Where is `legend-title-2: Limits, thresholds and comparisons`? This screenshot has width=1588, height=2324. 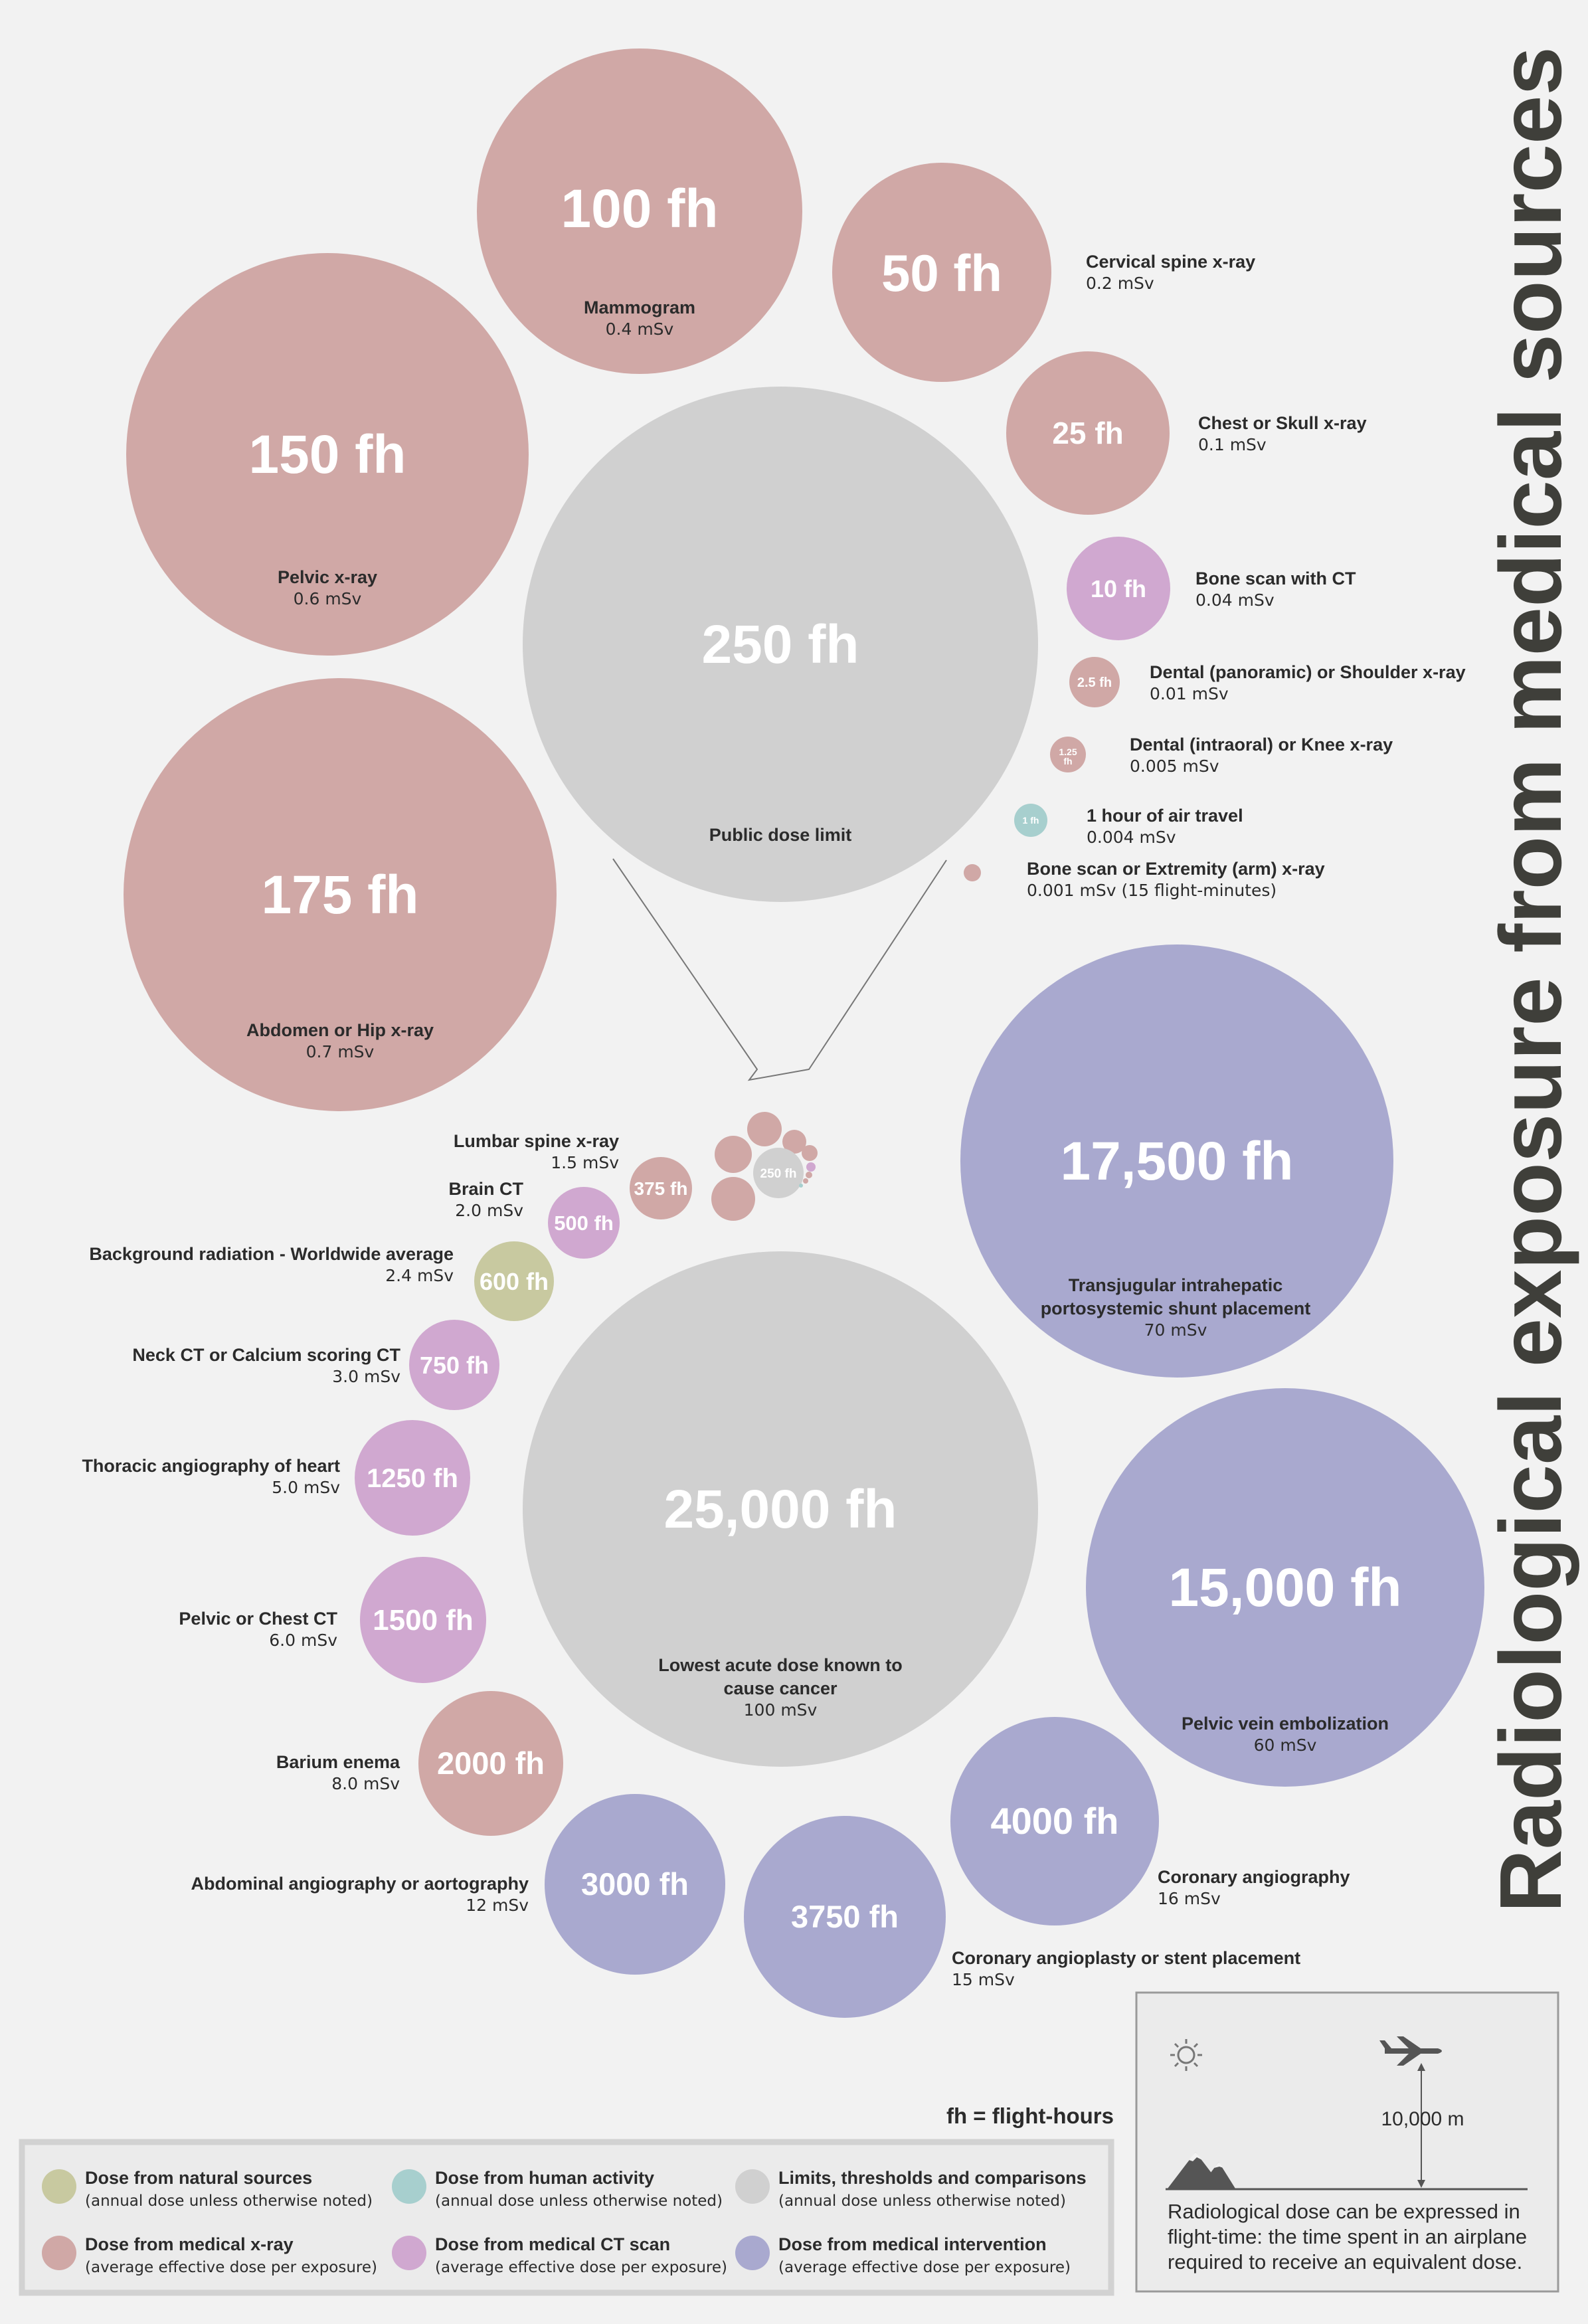 legend-title-2: Limits, thresholds and comparisons is located at coordinates (932, 2178).